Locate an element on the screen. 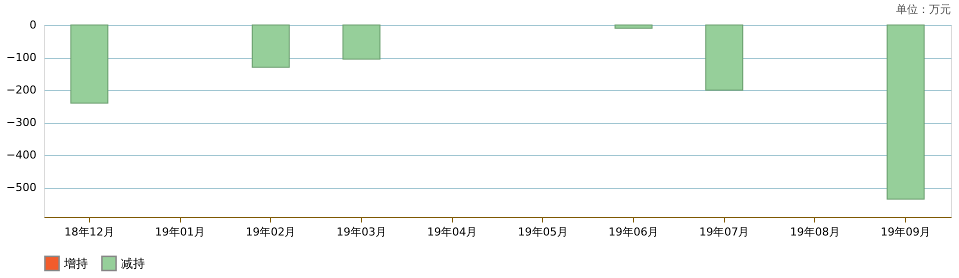  x-tick-label: 19年09月 is located at coordinates (905, 232).